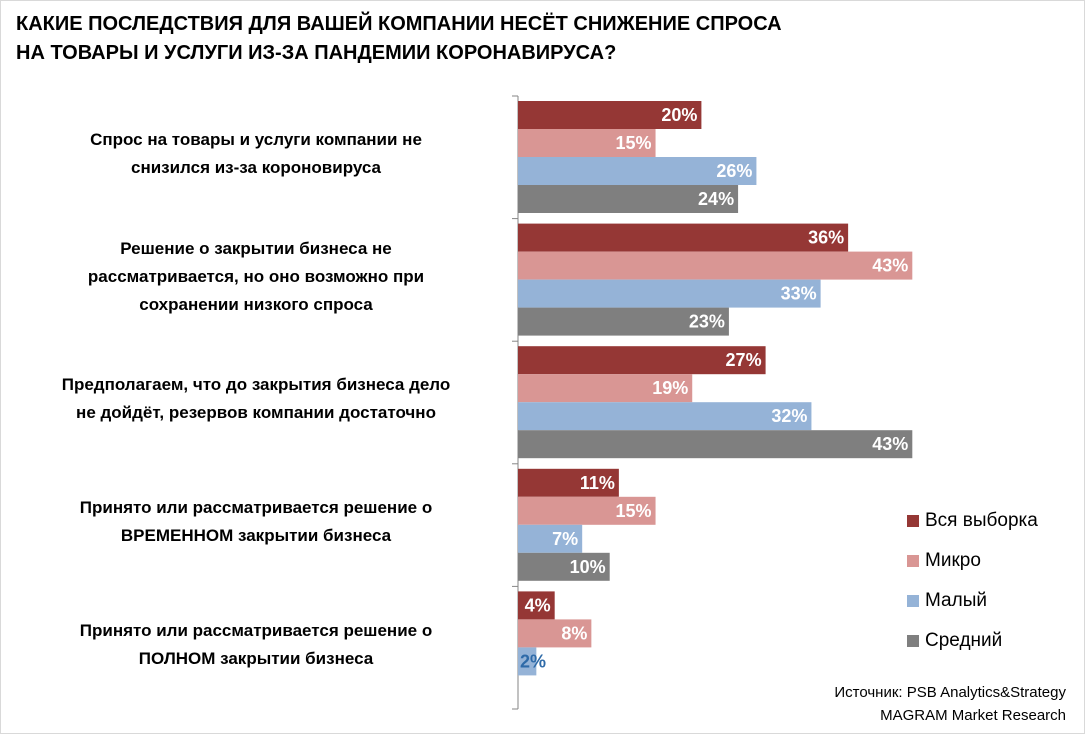  I want to click on data-label: 10%, so click(588, 567).